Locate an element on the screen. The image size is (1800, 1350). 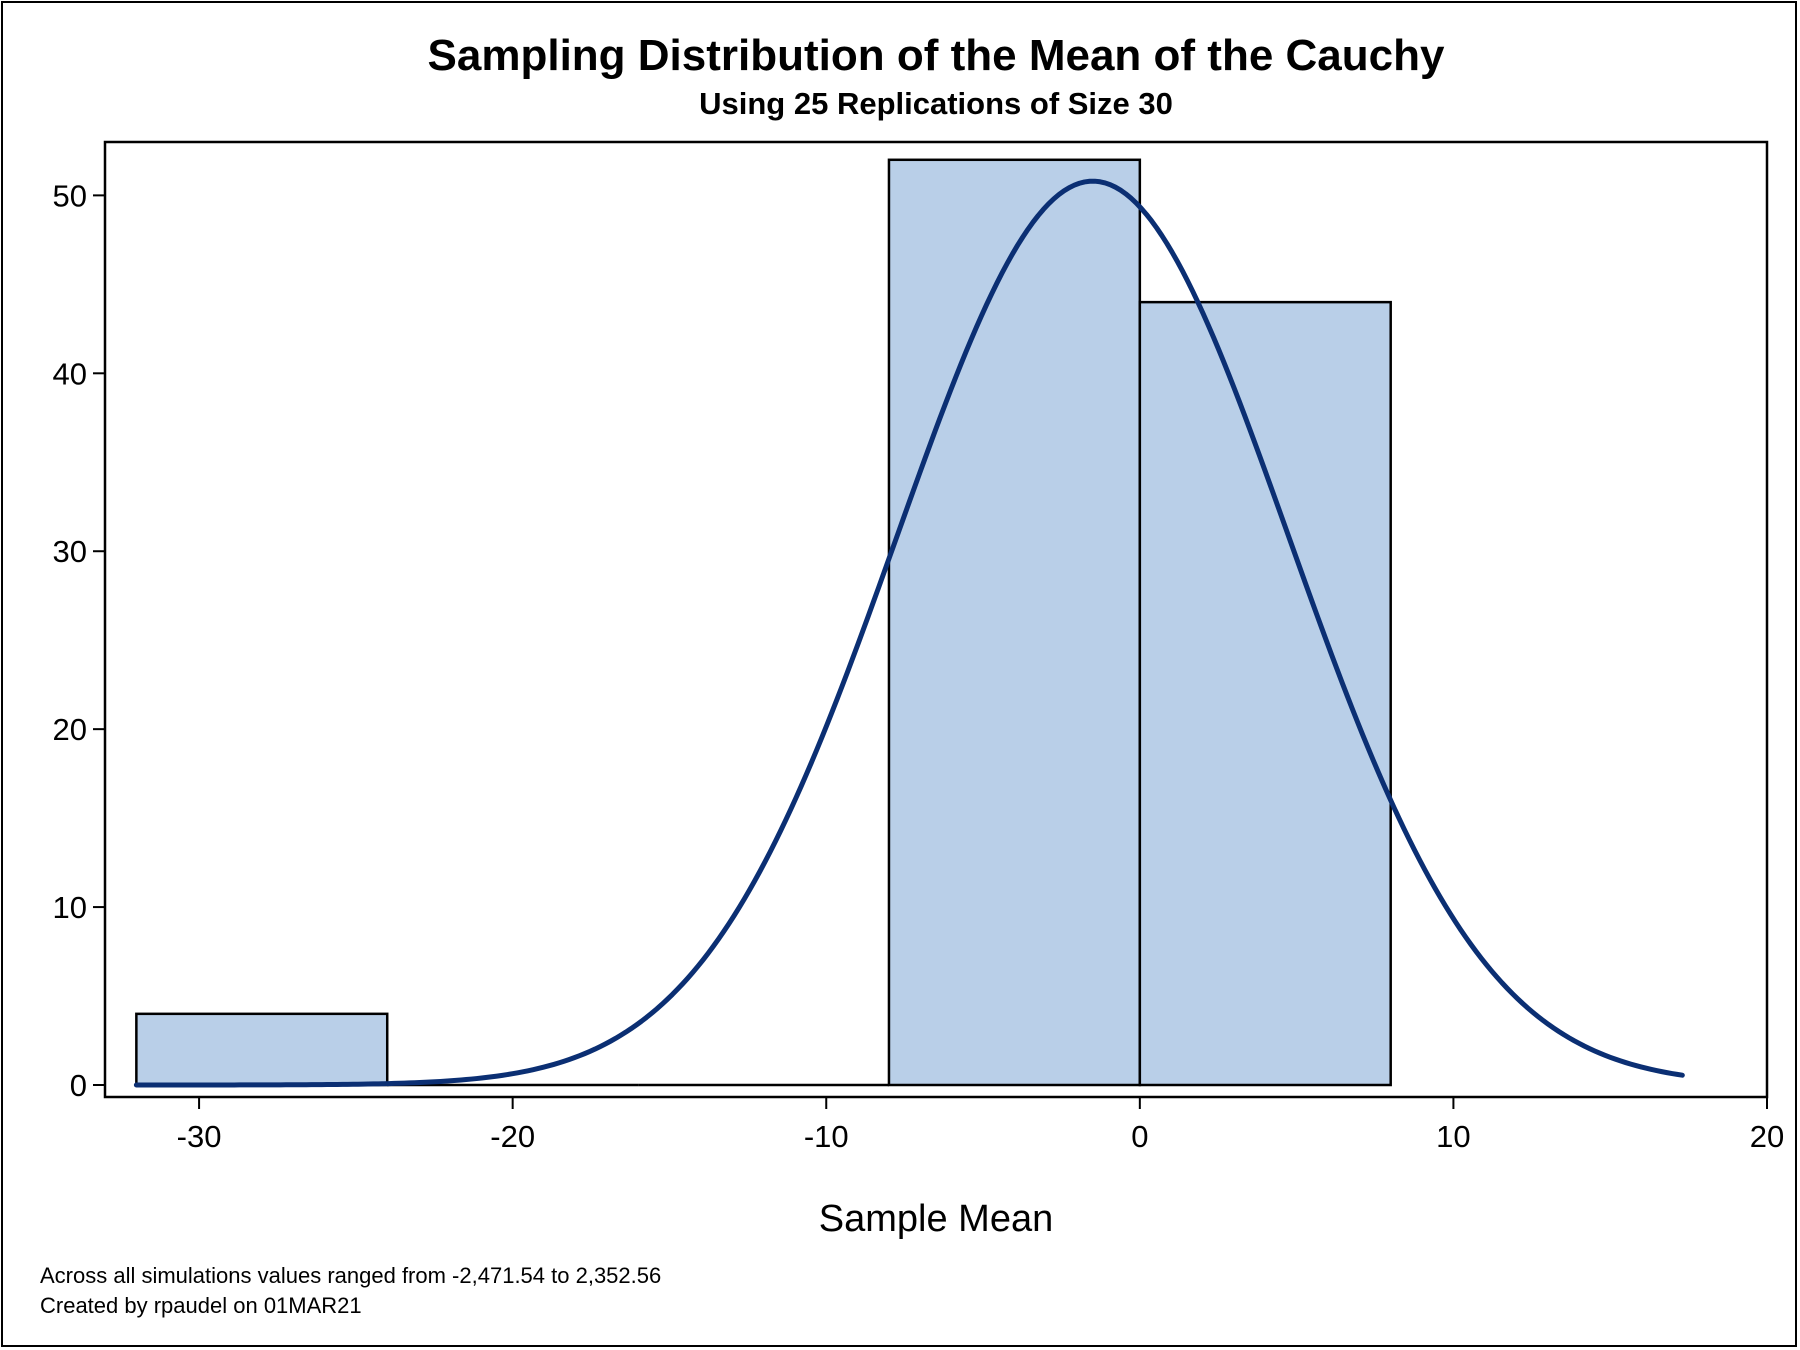
x-tick-label: 10 is located at coordinates (1453, 1136).